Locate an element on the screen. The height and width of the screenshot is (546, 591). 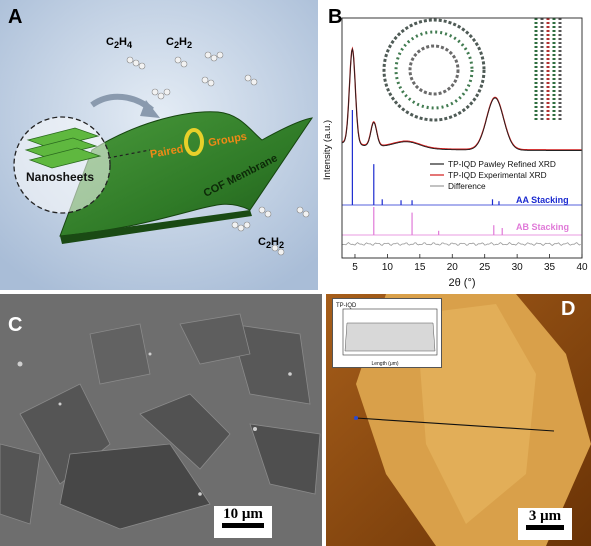
series-line-tp-iqd-experimental-xrd is located at coordinates (461, 98).